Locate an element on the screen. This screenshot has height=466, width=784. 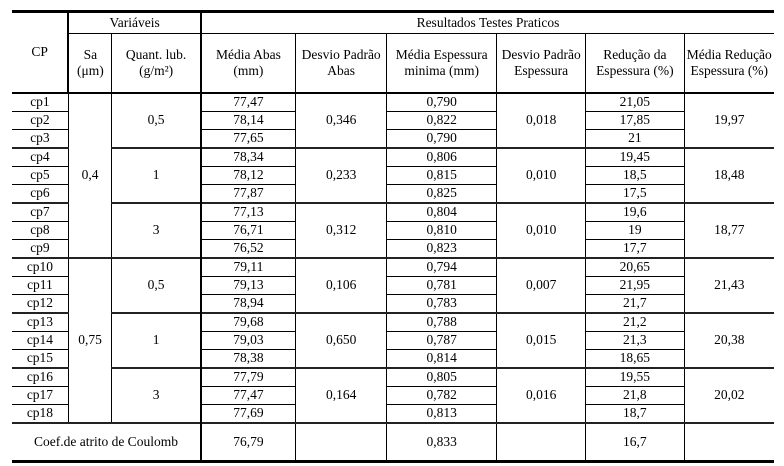
media-espessura-value: 0,825 is located at coordinates (442, 194).